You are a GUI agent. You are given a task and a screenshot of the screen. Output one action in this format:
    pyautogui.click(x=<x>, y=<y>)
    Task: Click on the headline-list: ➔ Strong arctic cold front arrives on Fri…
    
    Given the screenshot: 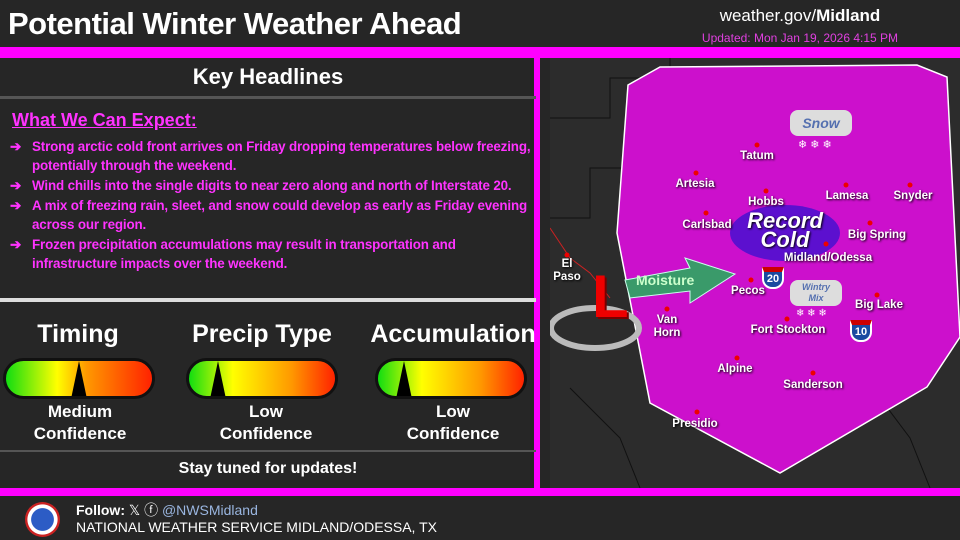 What is the action you would take?
    pyautogui.click(x=272, y=205)
    